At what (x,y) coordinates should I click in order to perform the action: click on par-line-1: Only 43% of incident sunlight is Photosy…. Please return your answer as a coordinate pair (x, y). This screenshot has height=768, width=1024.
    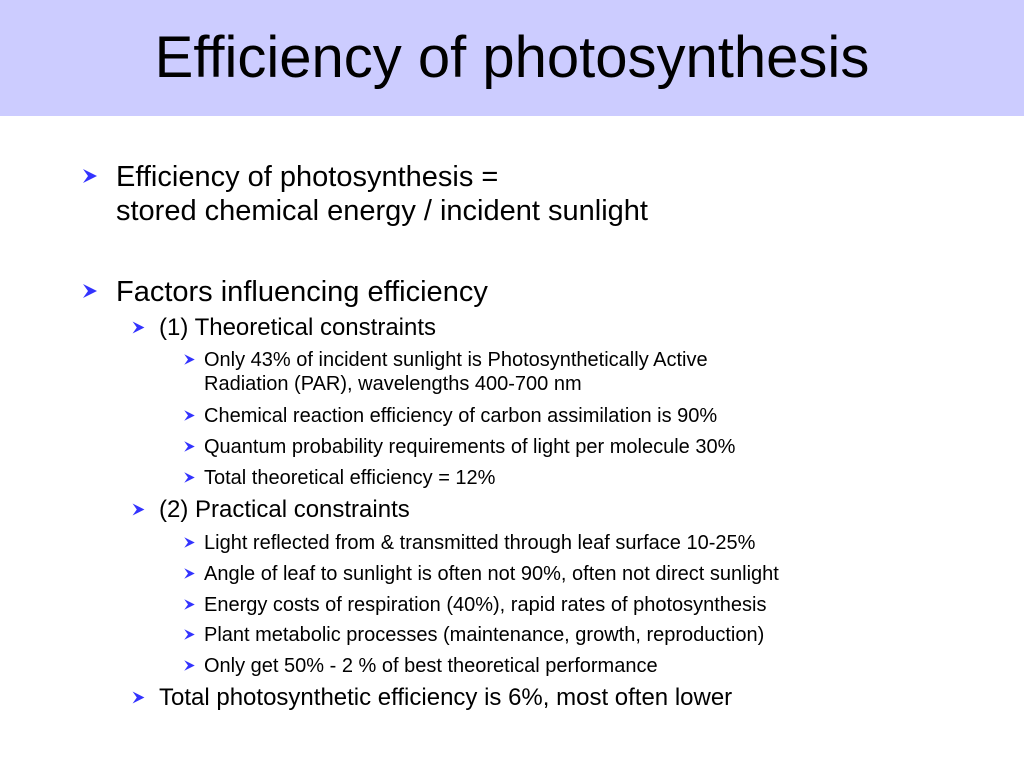
    Looking at the image, I should click on (456, 360).